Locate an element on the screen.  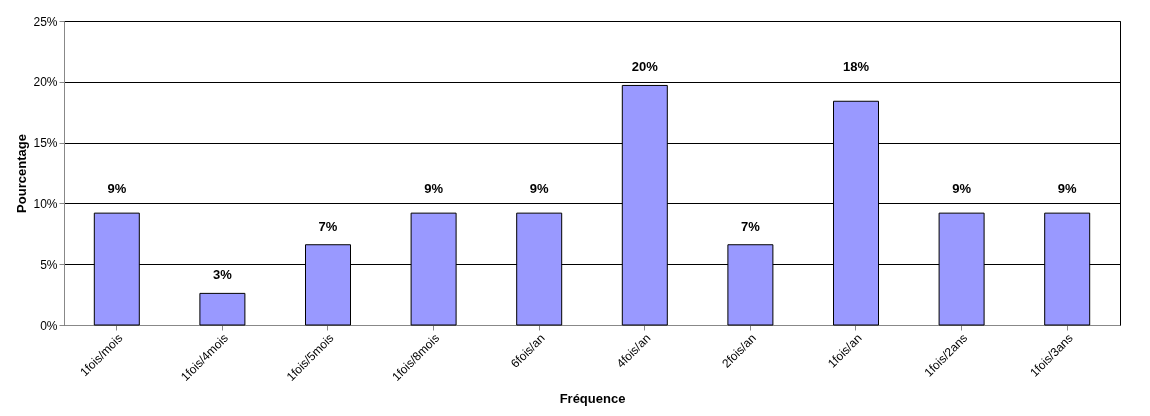
y-axis-title: Pourcentage is located at coordinates (22, 173).